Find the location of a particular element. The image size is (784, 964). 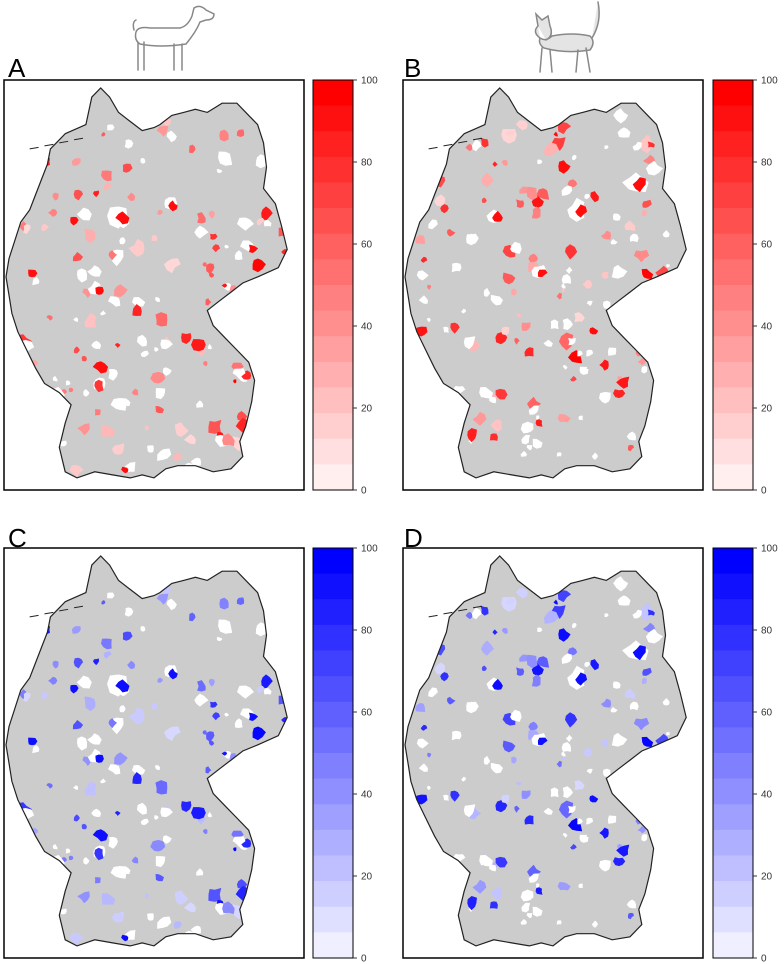

panel-letter: B is located at coordinates (412, 68).